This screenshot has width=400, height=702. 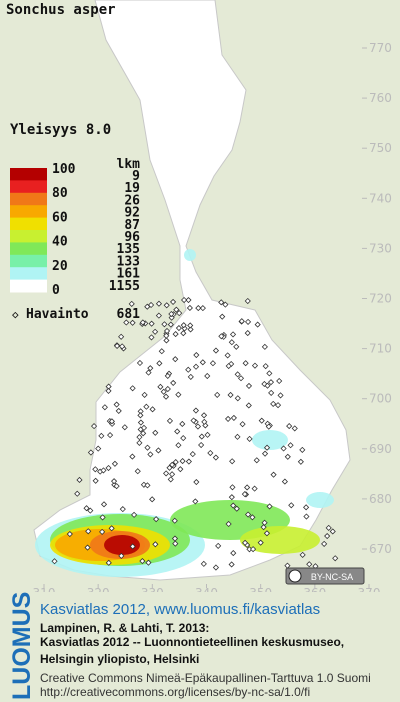 What do you see at coordinates (22, 646) in the screenshot?
I see `logo: LUOMUS` at bounding box center [22, 646].